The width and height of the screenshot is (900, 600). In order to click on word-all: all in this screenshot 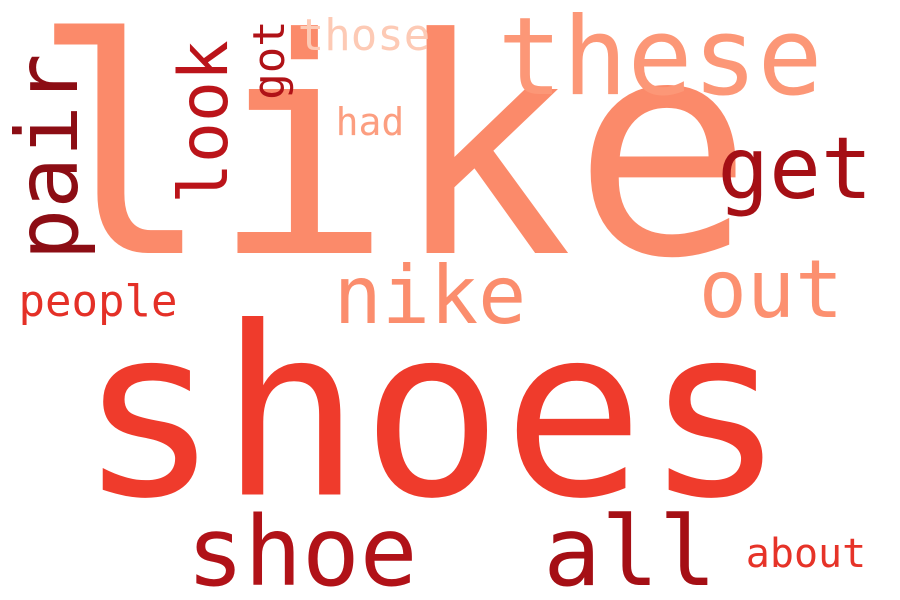, I will do `click(630, 548)`.